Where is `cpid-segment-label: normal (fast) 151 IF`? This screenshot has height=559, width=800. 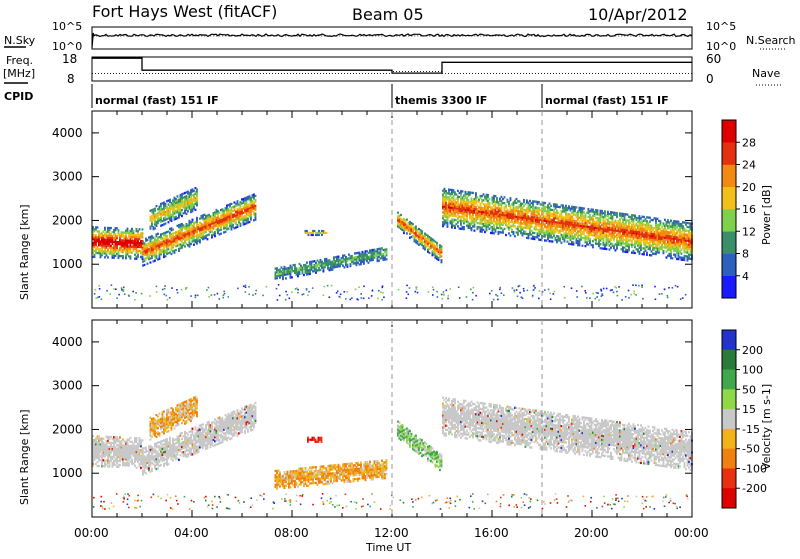 cpid-segment-label: normal (fast) 151 IF is located at coordinates (607, 100).